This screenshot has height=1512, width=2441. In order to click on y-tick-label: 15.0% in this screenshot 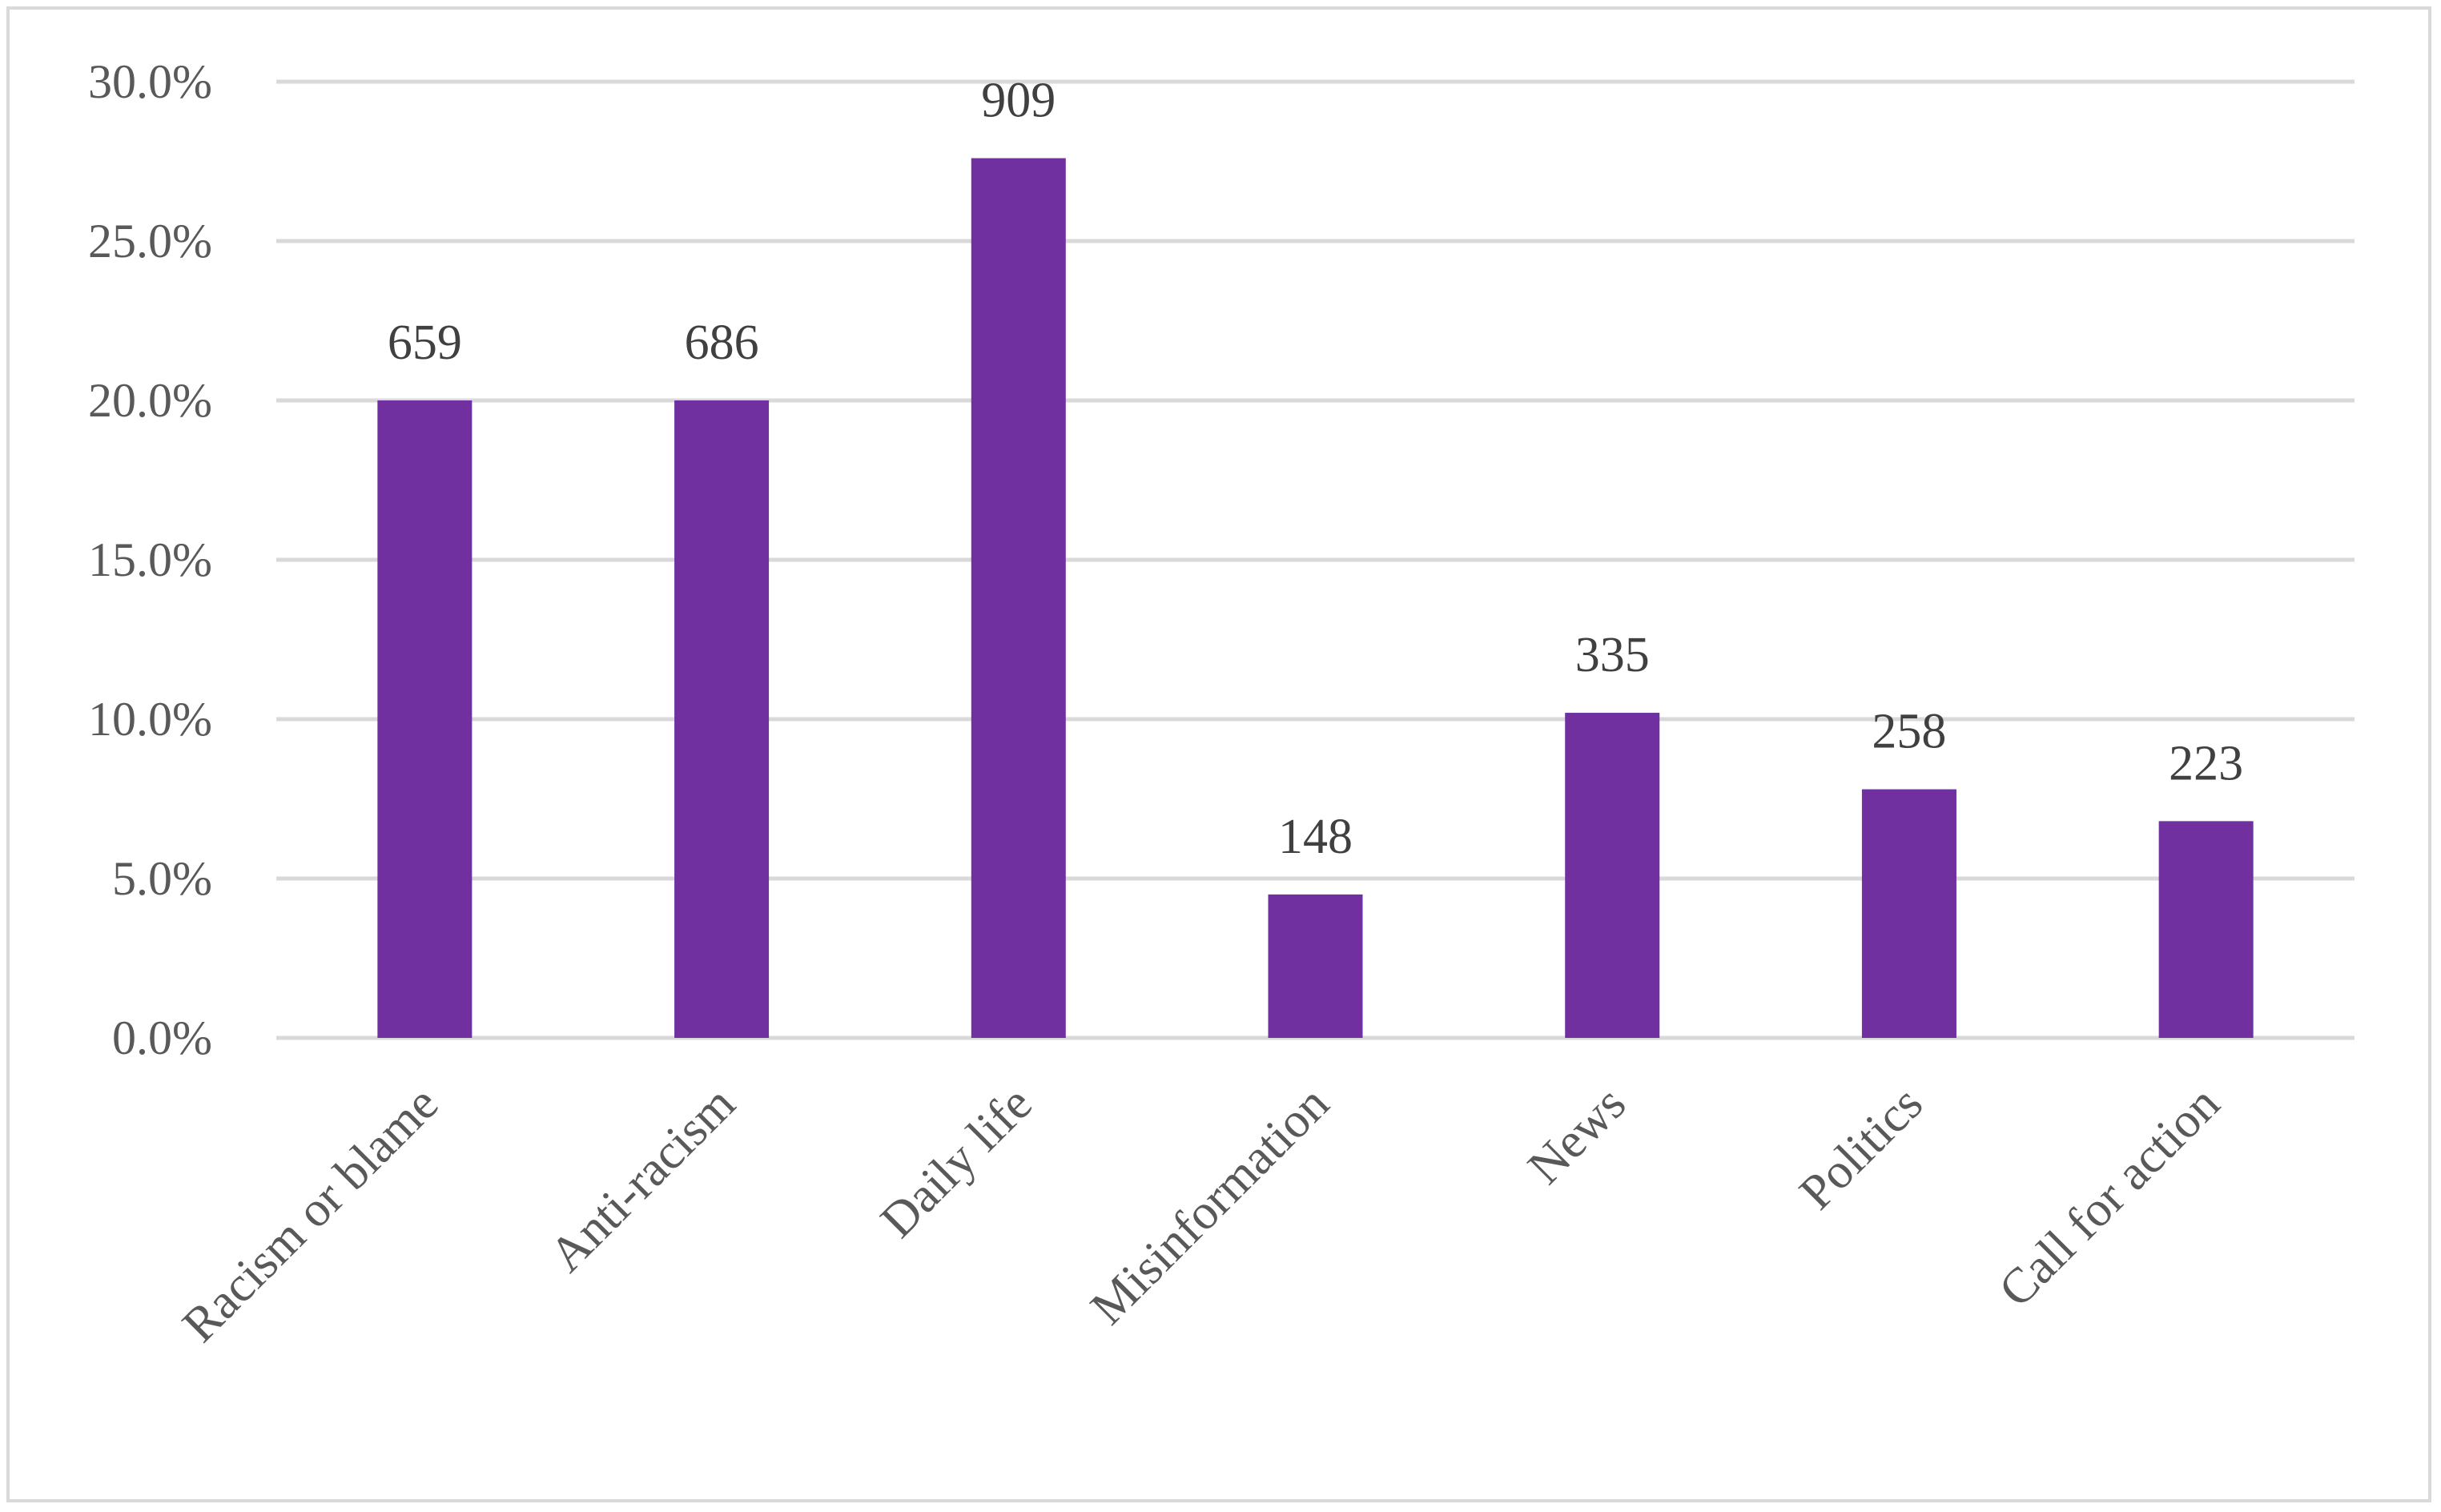, I will do `click(150, 559)`.